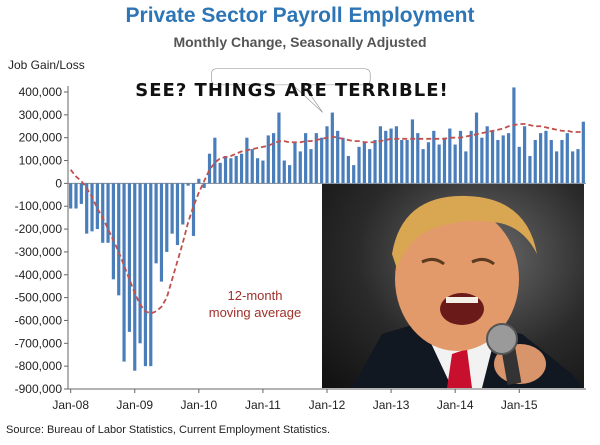 This screenshot has height=445, width=600. Describe the element at coordinates (39, 320) in the screenshot. I see `y-tick-label: -600,000` at that location.